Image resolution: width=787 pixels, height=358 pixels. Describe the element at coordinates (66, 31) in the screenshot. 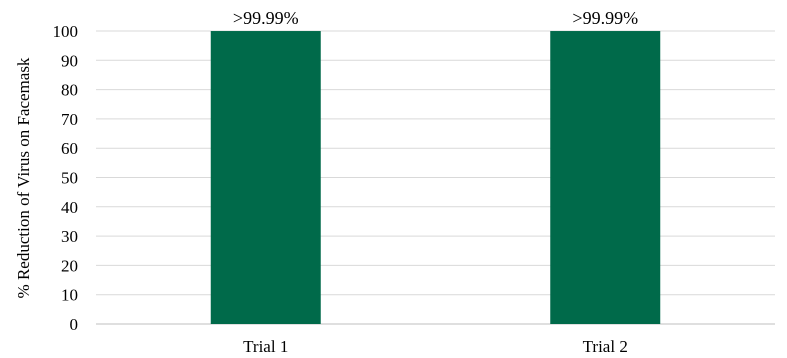

I see `y-tick-label: 100` at that location.